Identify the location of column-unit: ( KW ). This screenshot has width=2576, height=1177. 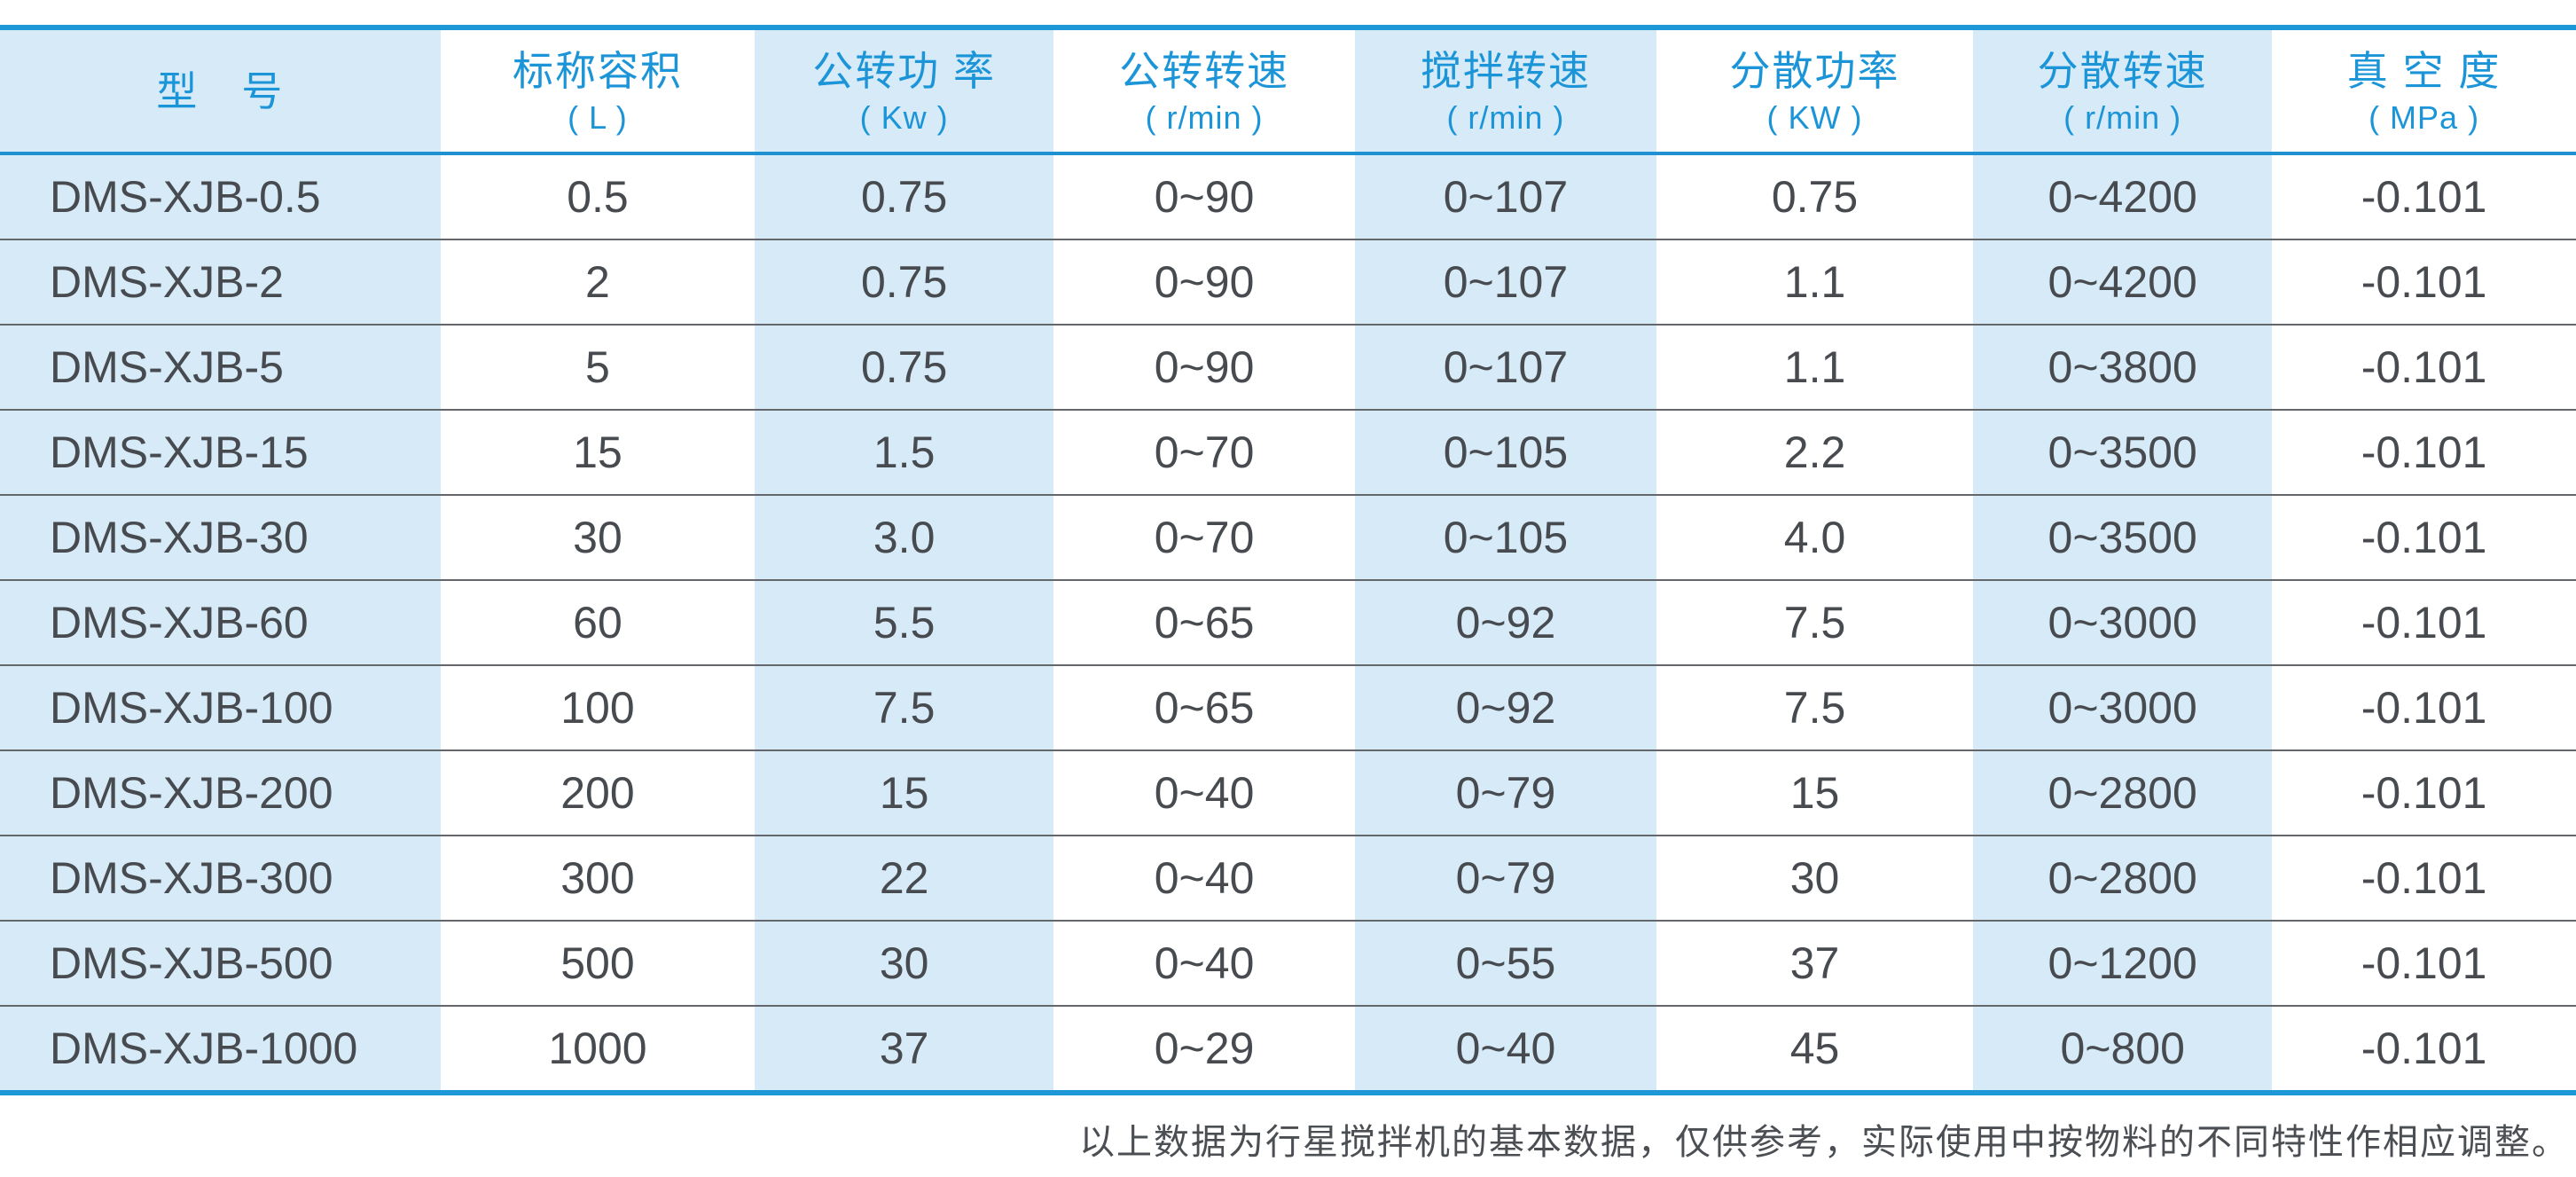
(1814, 117).